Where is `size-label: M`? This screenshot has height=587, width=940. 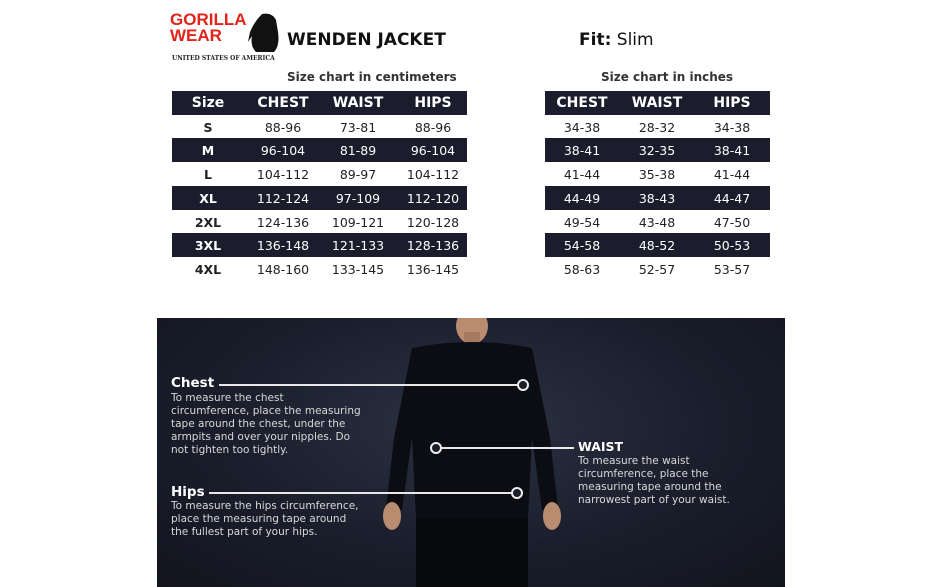
size-label: M is located at coordinates (208, 151).